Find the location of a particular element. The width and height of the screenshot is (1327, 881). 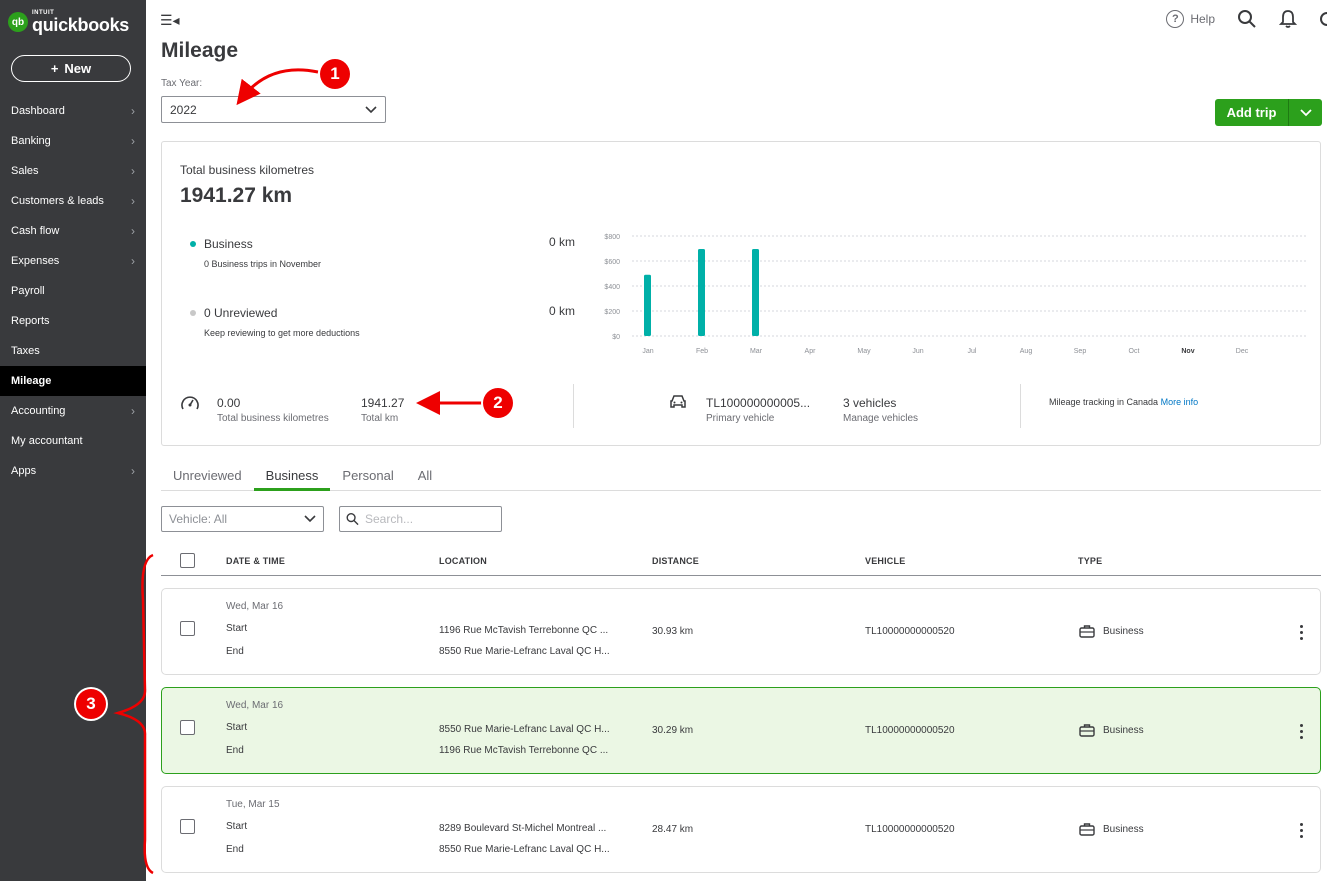

car-icon is located at coordinates (678, 401).